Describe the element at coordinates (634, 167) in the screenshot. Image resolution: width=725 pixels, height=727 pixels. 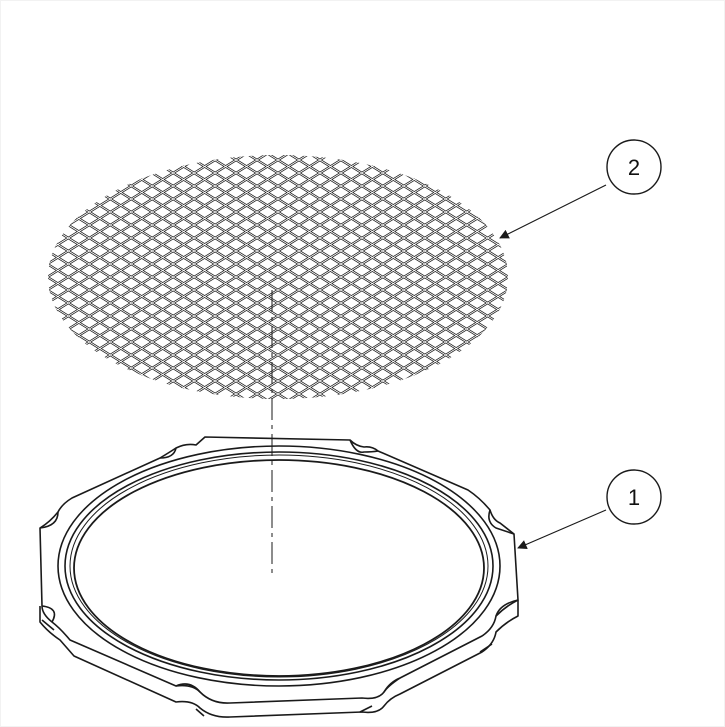
I see `balloon-2: 2` at that location.